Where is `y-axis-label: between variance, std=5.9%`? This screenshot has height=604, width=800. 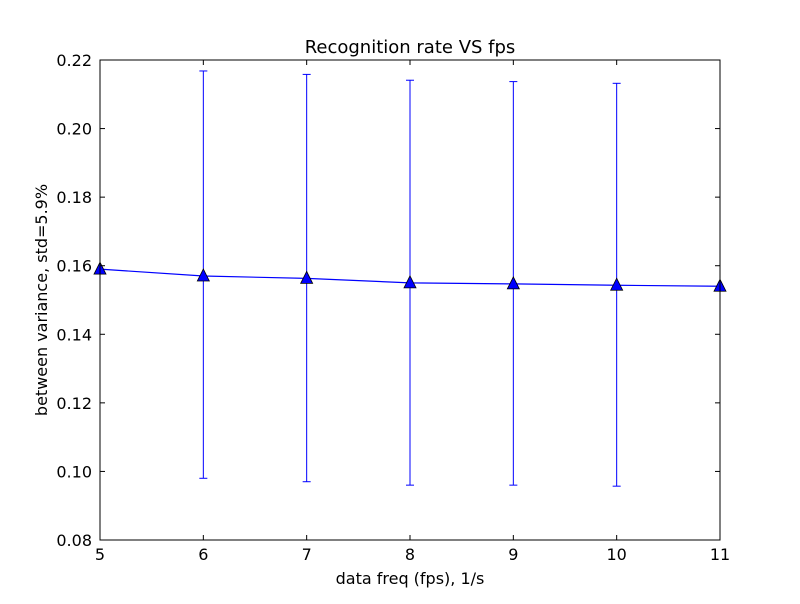 y-axis-label: between variance, std=5.9% is located at coordinates (41, 300).